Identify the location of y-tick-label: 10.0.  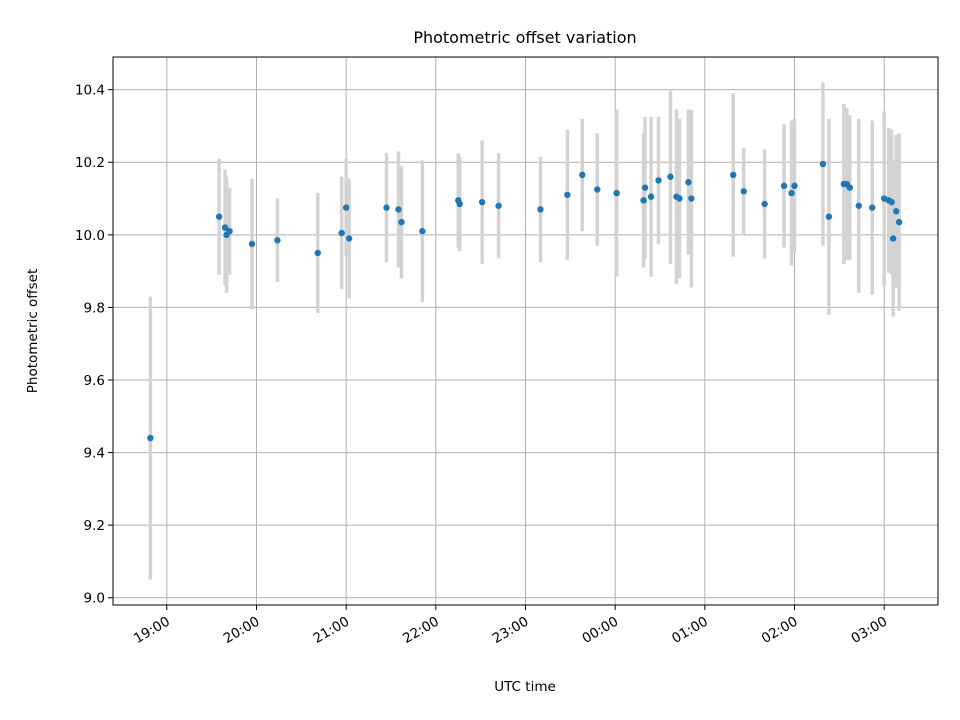
(90, 236).